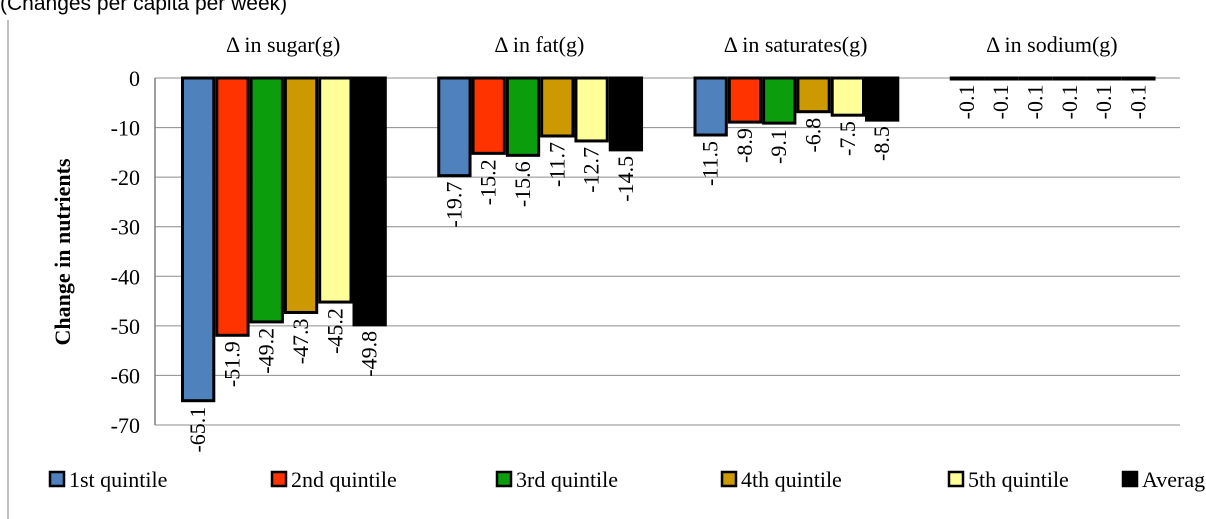  Describe the element at coordinates (791, 479) in the screenshot. I see `legend-label: 4th quintile` at that location.